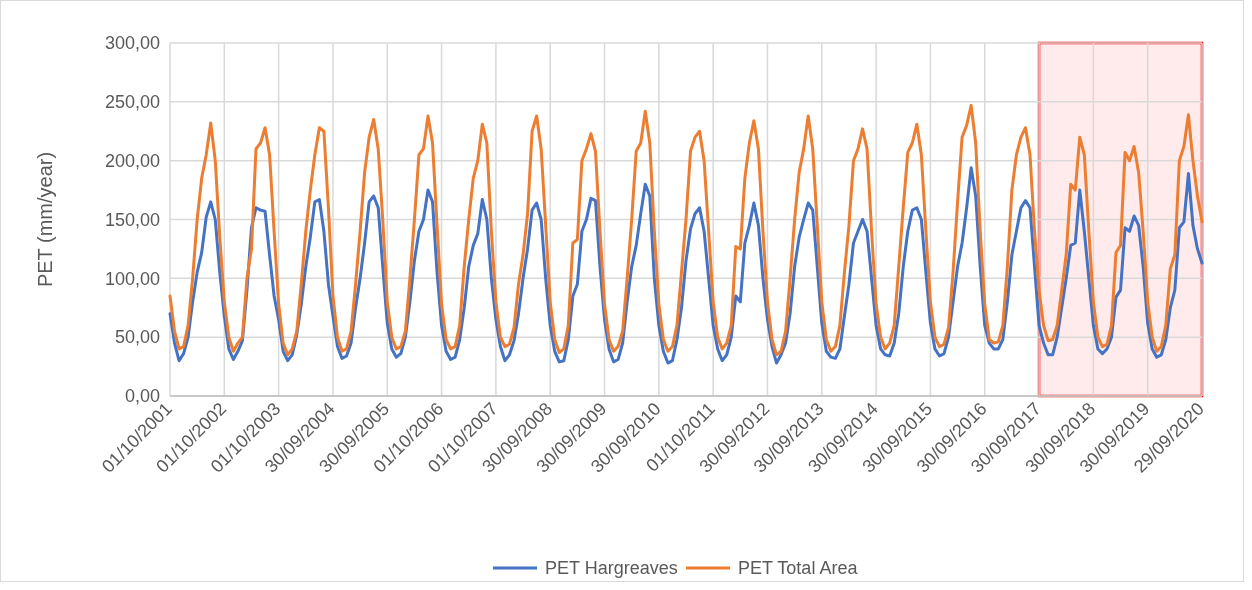  What do you see at coordinates (132, 219) in the screenshot?
I see `y-tick-label: 150,00` at bounding box center [132, 219].